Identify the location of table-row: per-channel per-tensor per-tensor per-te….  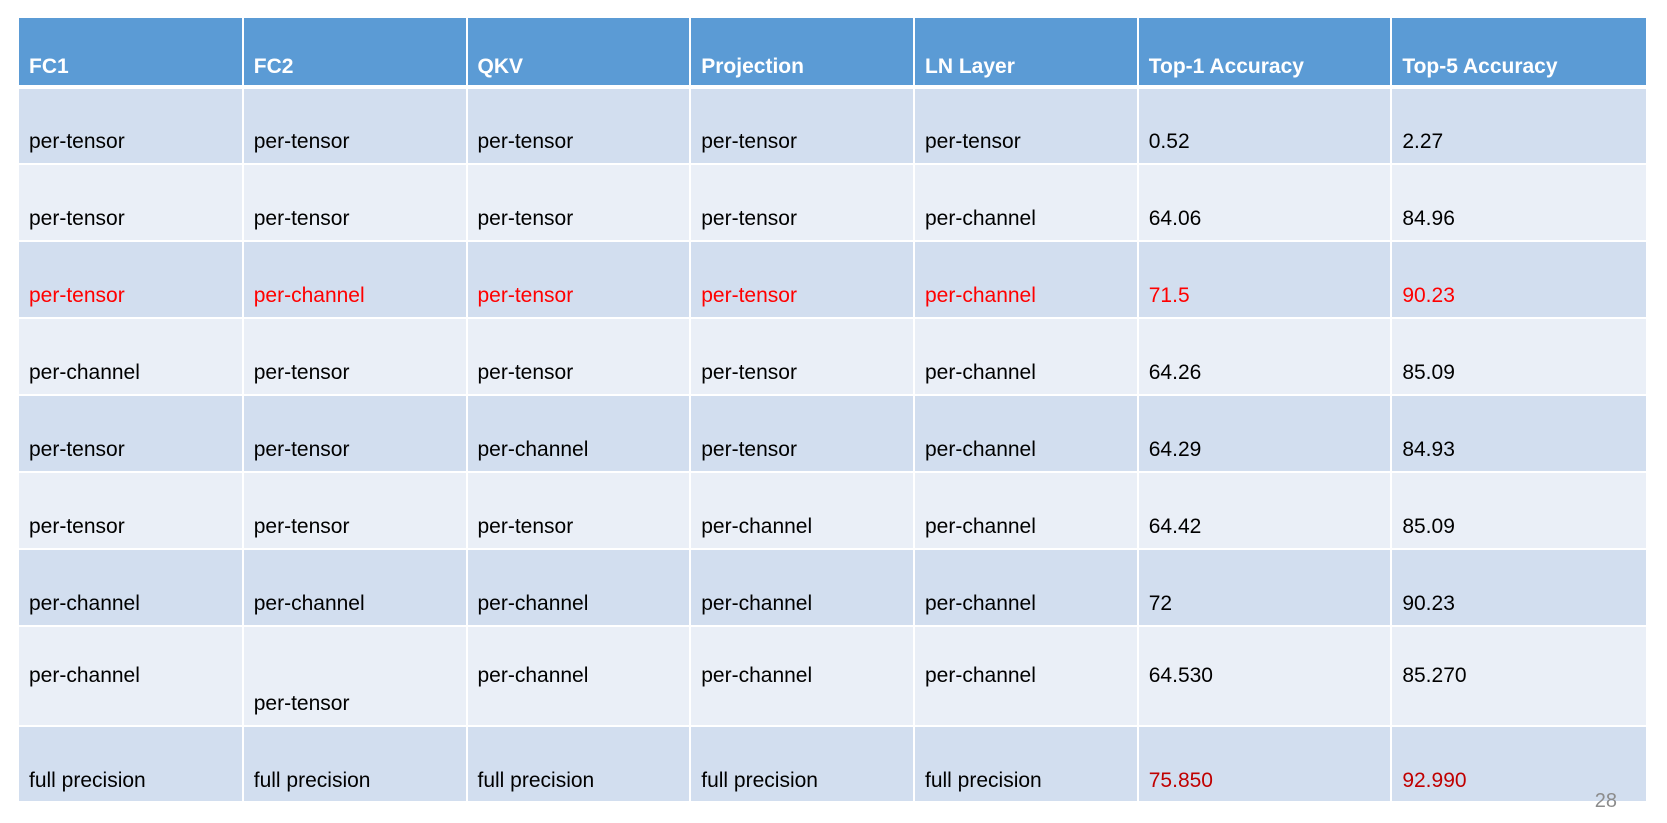
(832, 356).